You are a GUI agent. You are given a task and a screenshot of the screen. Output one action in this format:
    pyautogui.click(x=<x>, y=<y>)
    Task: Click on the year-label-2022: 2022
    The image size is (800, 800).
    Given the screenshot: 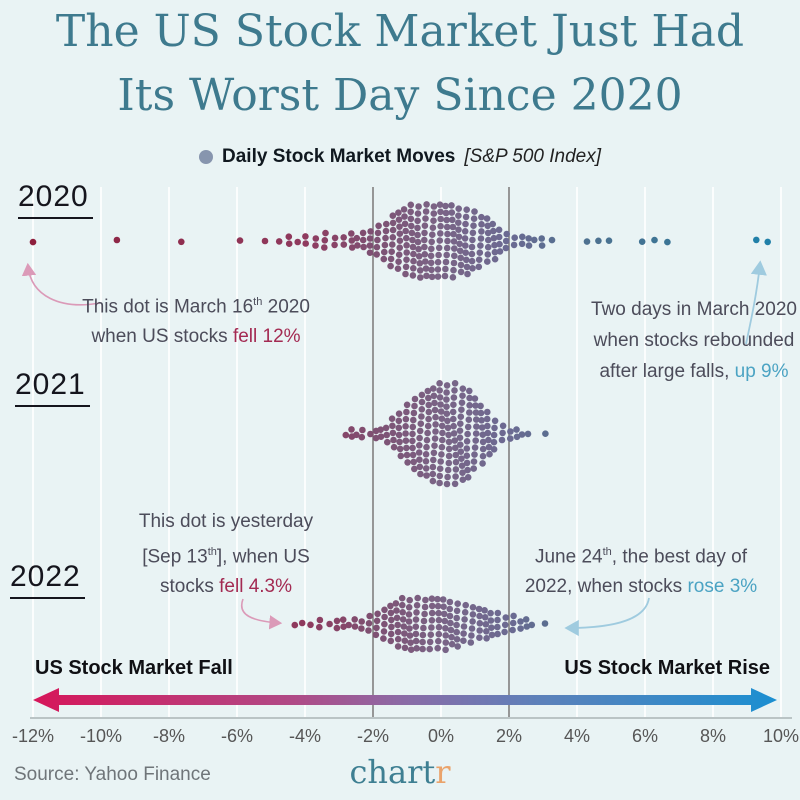 What is the action you would take?
    pyautogui.click(x=47, y=579)
    